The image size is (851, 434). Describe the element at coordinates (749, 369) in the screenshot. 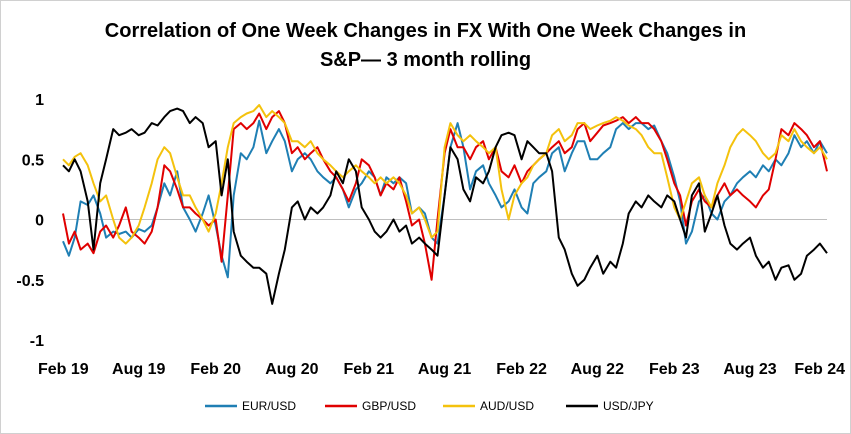

I see `x-tick-label: Aug 23` at that location.